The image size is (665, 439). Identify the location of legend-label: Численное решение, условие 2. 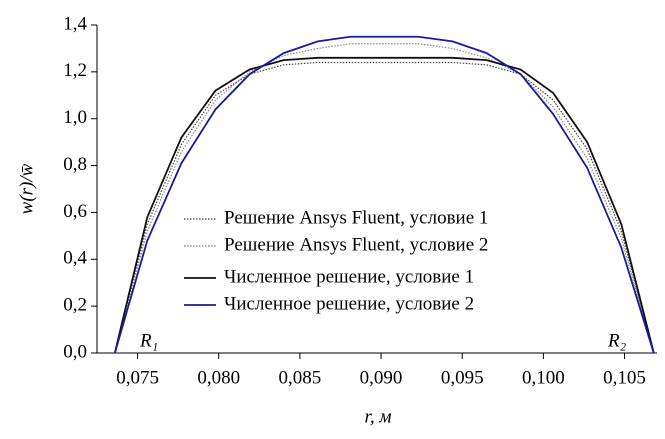
(349, 303).